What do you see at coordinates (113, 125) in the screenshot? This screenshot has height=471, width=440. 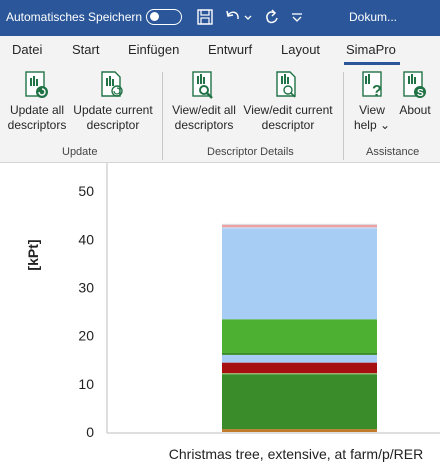 I see `update-current-line2: descriptor` at bounding box center [113, 125].